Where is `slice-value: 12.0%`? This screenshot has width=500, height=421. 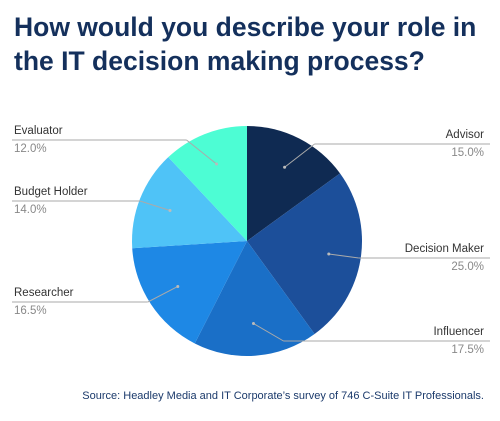 slice-value: 12.0% is located at coordinates (30, 149).